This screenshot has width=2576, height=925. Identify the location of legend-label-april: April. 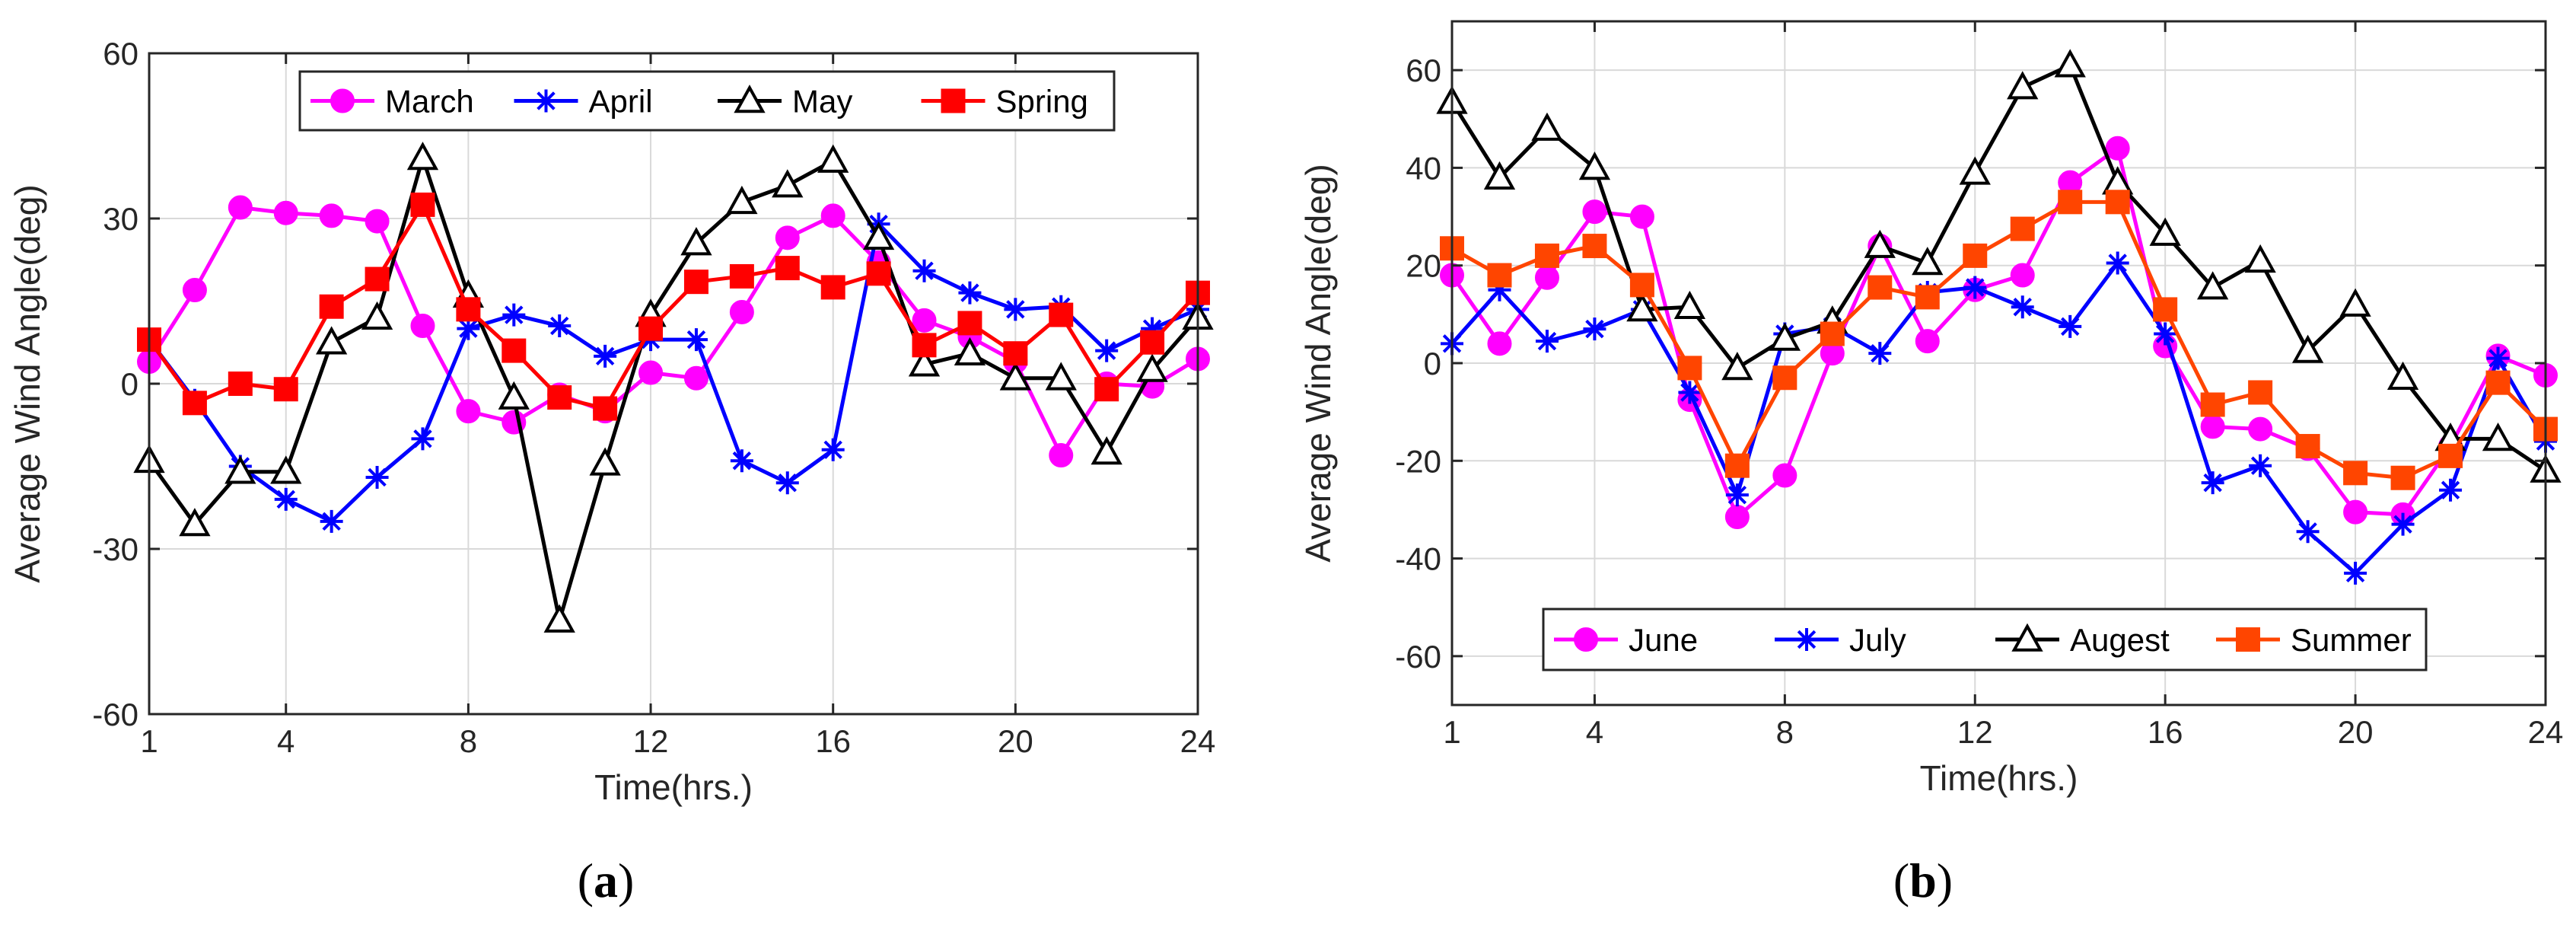
(621, 102).